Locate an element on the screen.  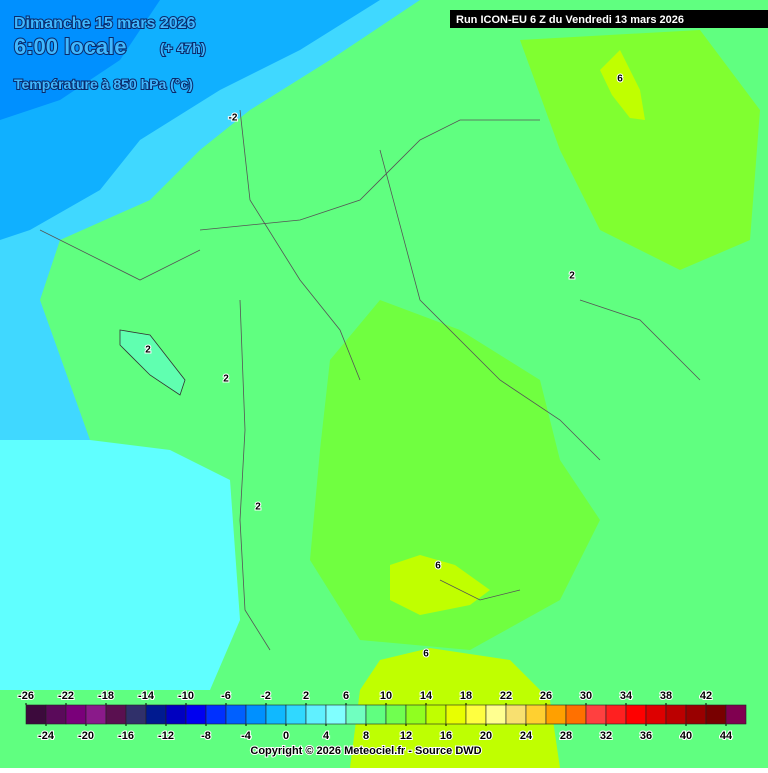
colorbar-label: 36 is located at coordinates (646, 736).